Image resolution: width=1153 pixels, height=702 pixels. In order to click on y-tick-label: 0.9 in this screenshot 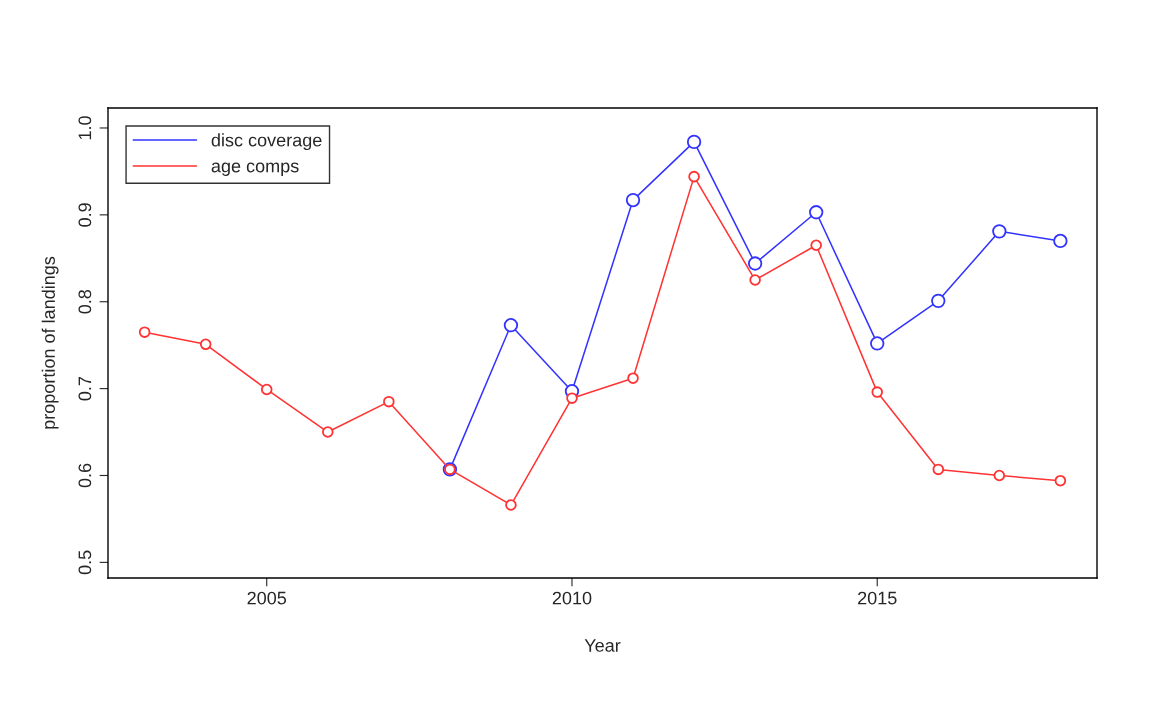, I will do `click(85, 215)`.